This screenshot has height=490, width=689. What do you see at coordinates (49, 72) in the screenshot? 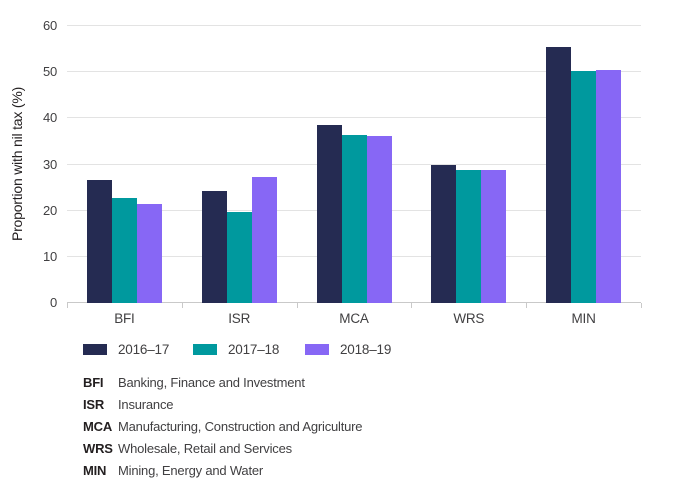
I see `y-tick-label-50: 50` at bounding box center [49, 72].